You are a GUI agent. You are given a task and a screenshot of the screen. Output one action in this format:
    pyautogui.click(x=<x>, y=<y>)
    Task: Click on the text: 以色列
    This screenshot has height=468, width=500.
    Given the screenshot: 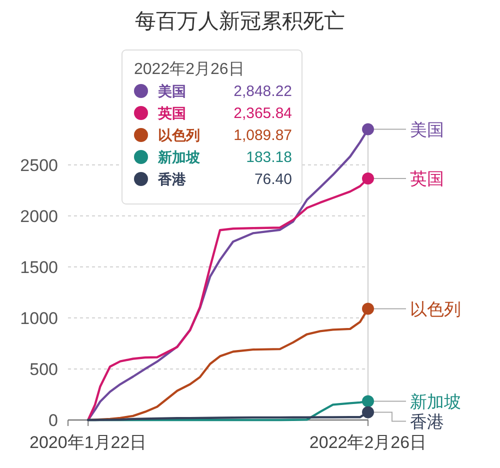 What is the action you would take?
    pyautogui.click(x=435, y=309)
    